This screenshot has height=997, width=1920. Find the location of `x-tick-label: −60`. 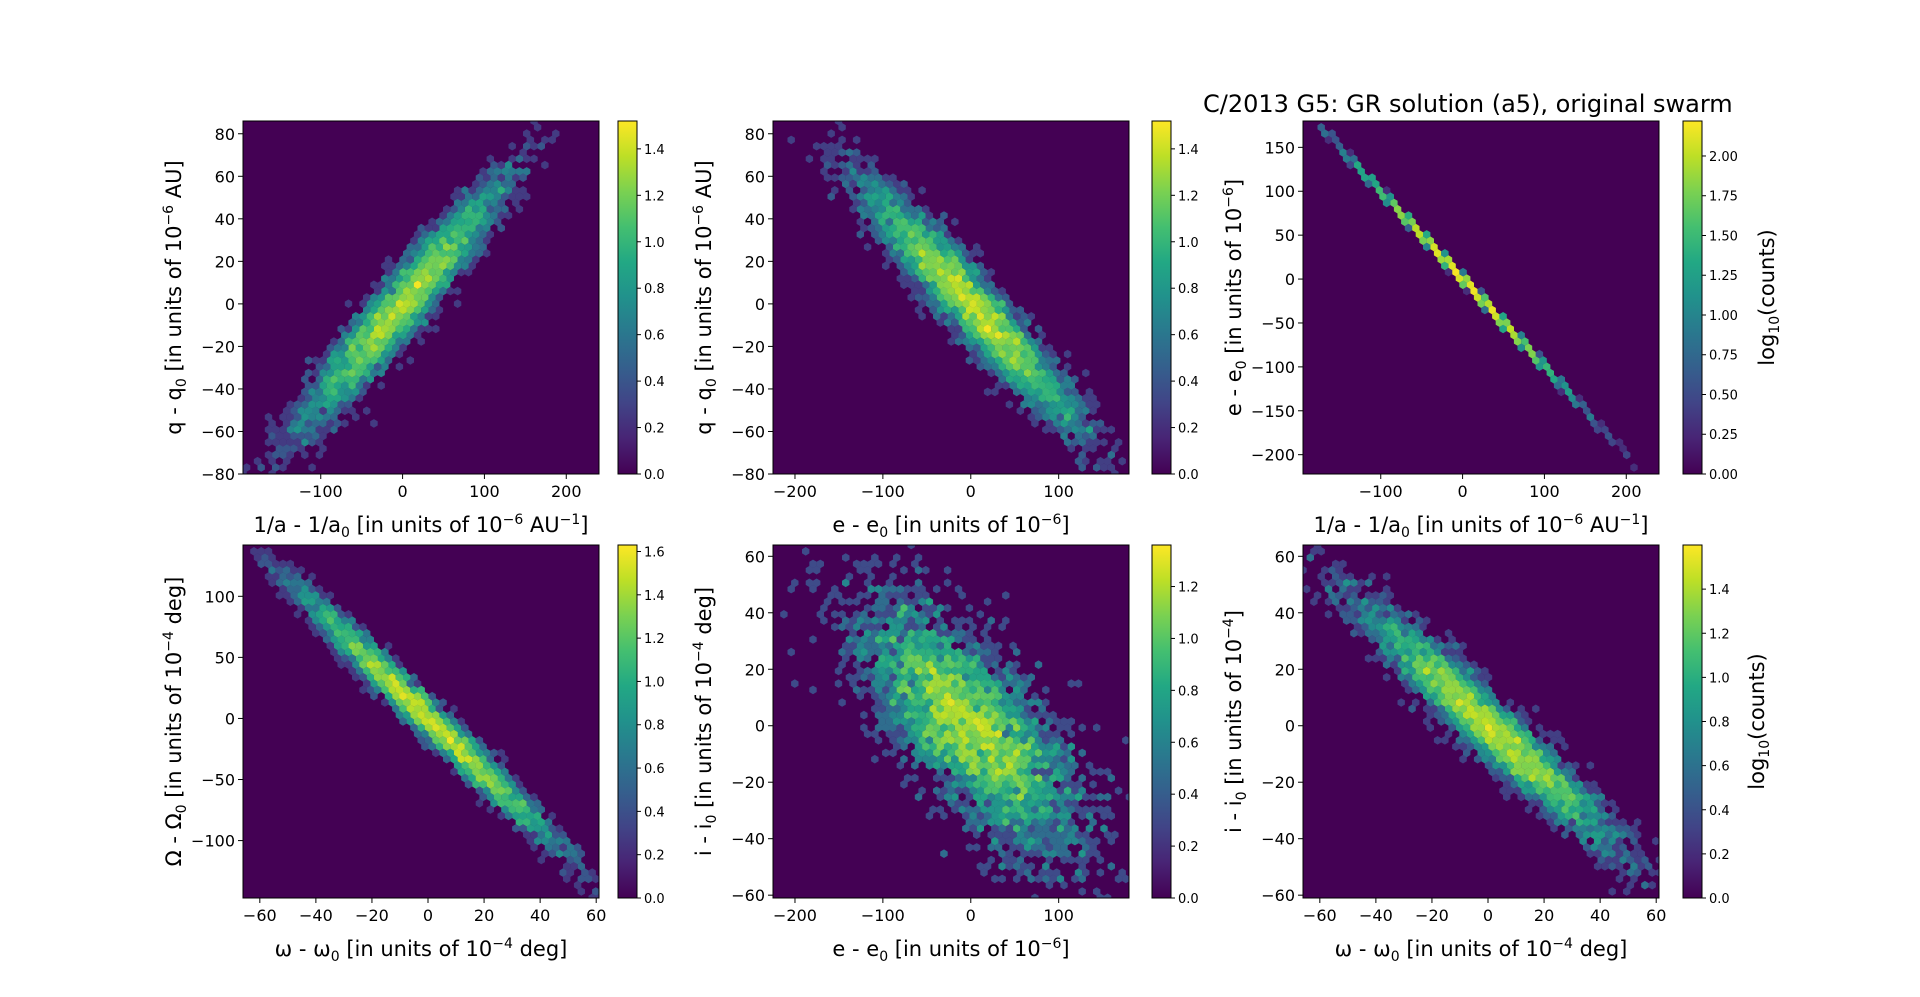

x-tick-label: −60 is located at coordinates (1320, 915).